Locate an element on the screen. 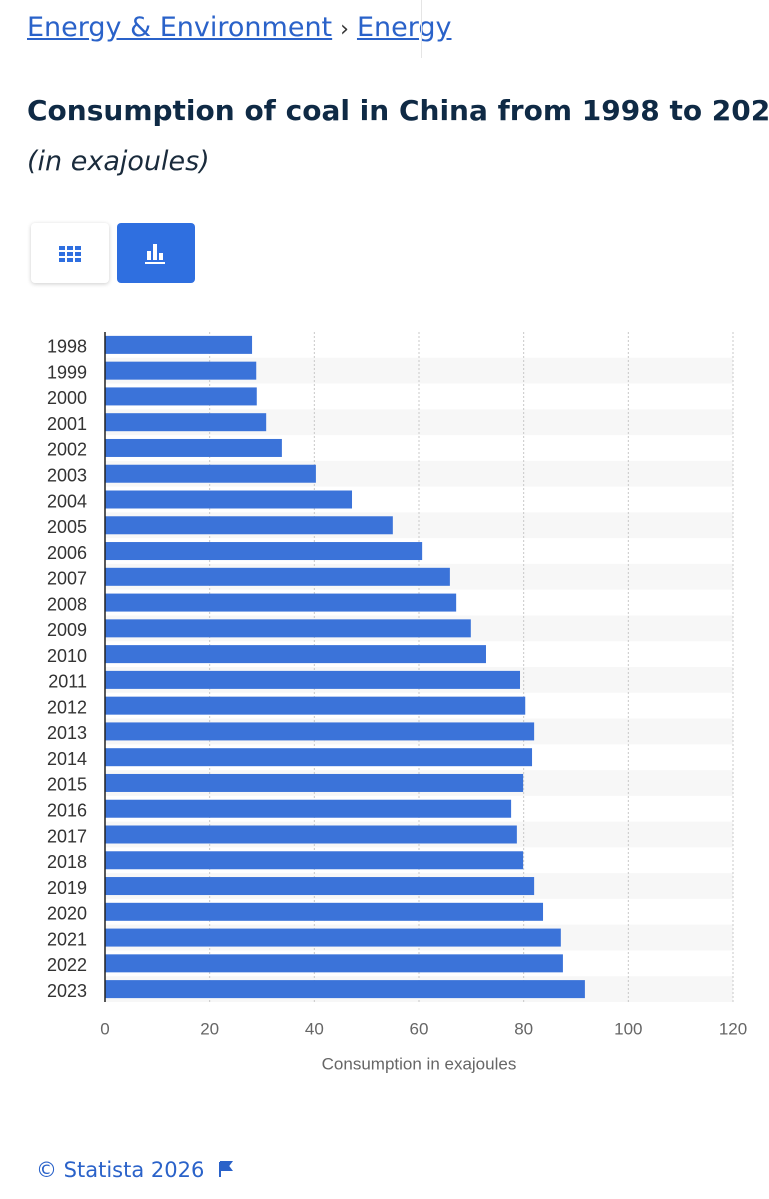 The height and width of the screenshot is (1199, 769). y-tick-label: 2011 is located at coordinates (67, 682).